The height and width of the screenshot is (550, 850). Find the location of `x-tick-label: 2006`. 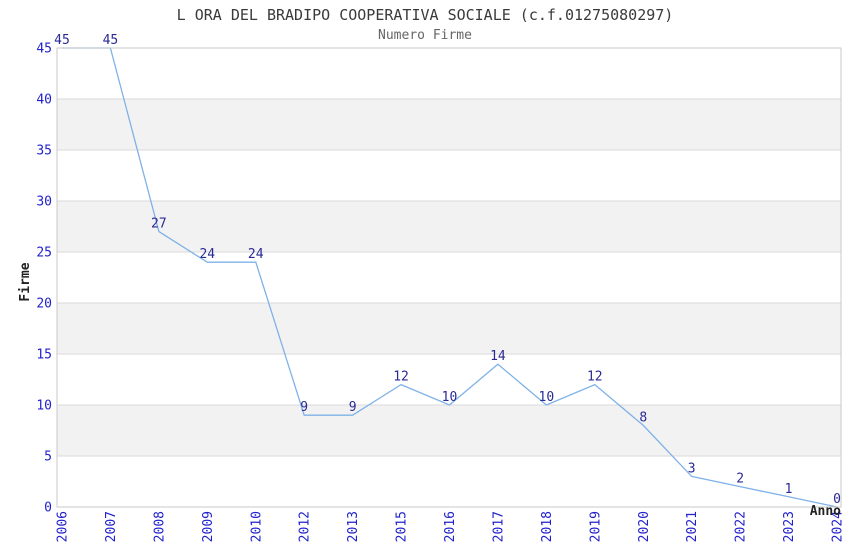

x-tick-label: 2006 is located at coordinates (63, 526).